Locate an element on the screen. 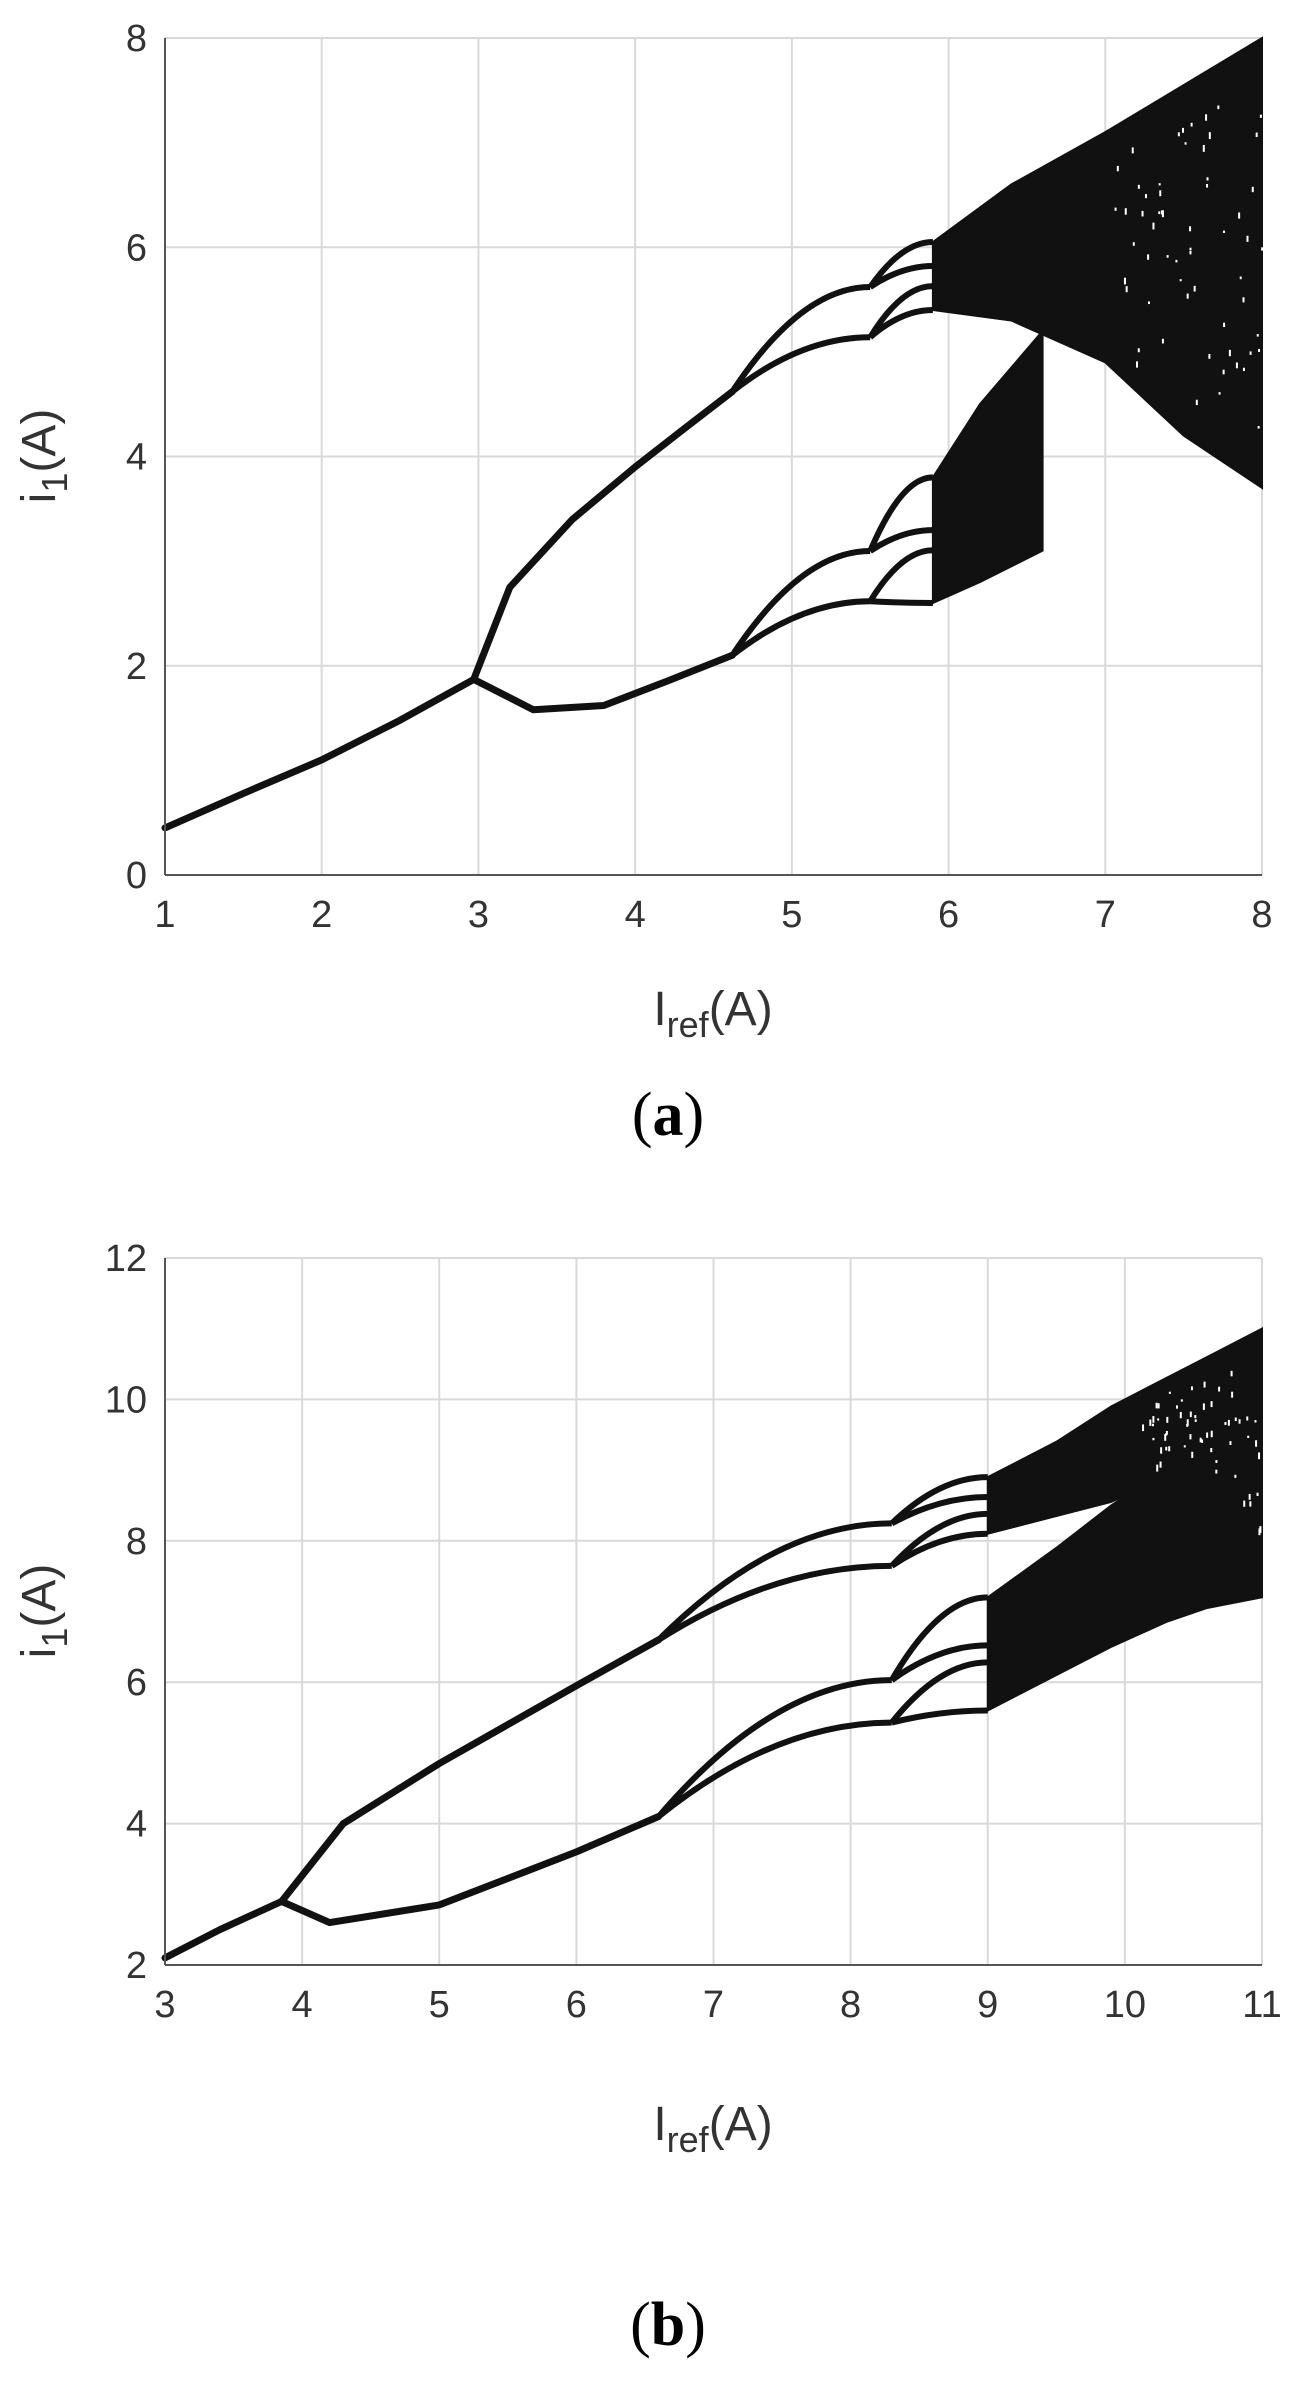 This screenshot has height=2386, width=1297. panel-a-y-tick-label-0: 0 is located at coordinates (136, 876).